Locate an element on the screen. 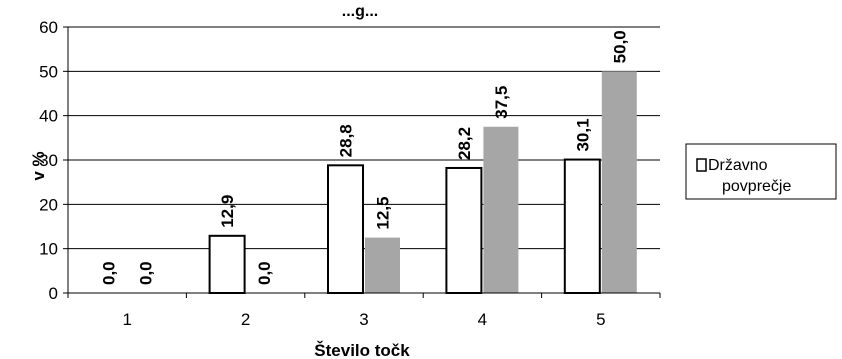 The width and height of the screenshot is (842, 359). y-tick-label-50: 50 is located at coordinates (48, 71).